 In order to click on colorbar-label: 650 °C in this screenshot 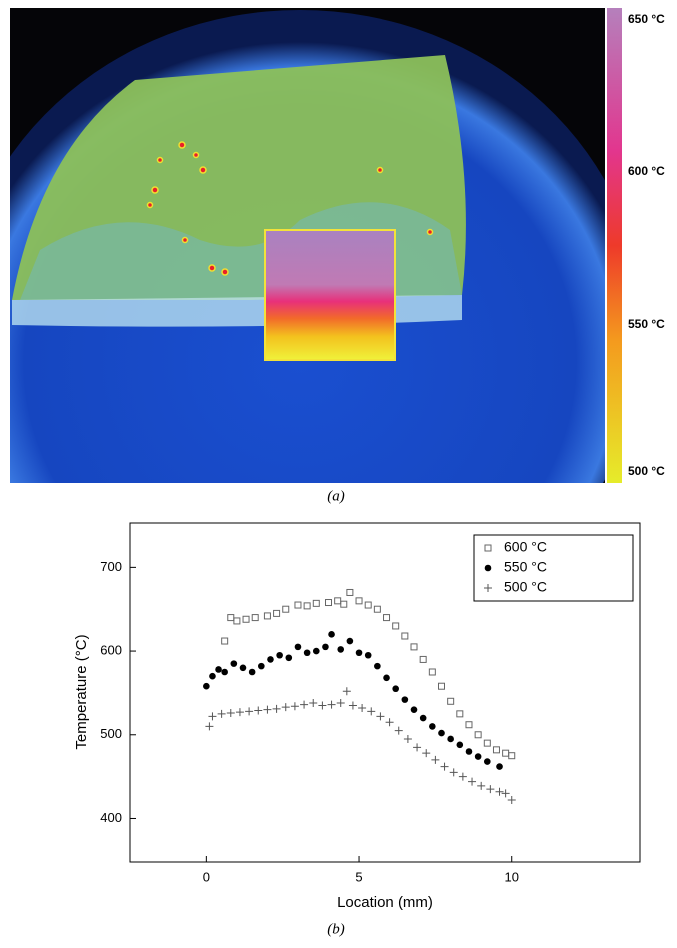, I will do `click(646, 19)`.